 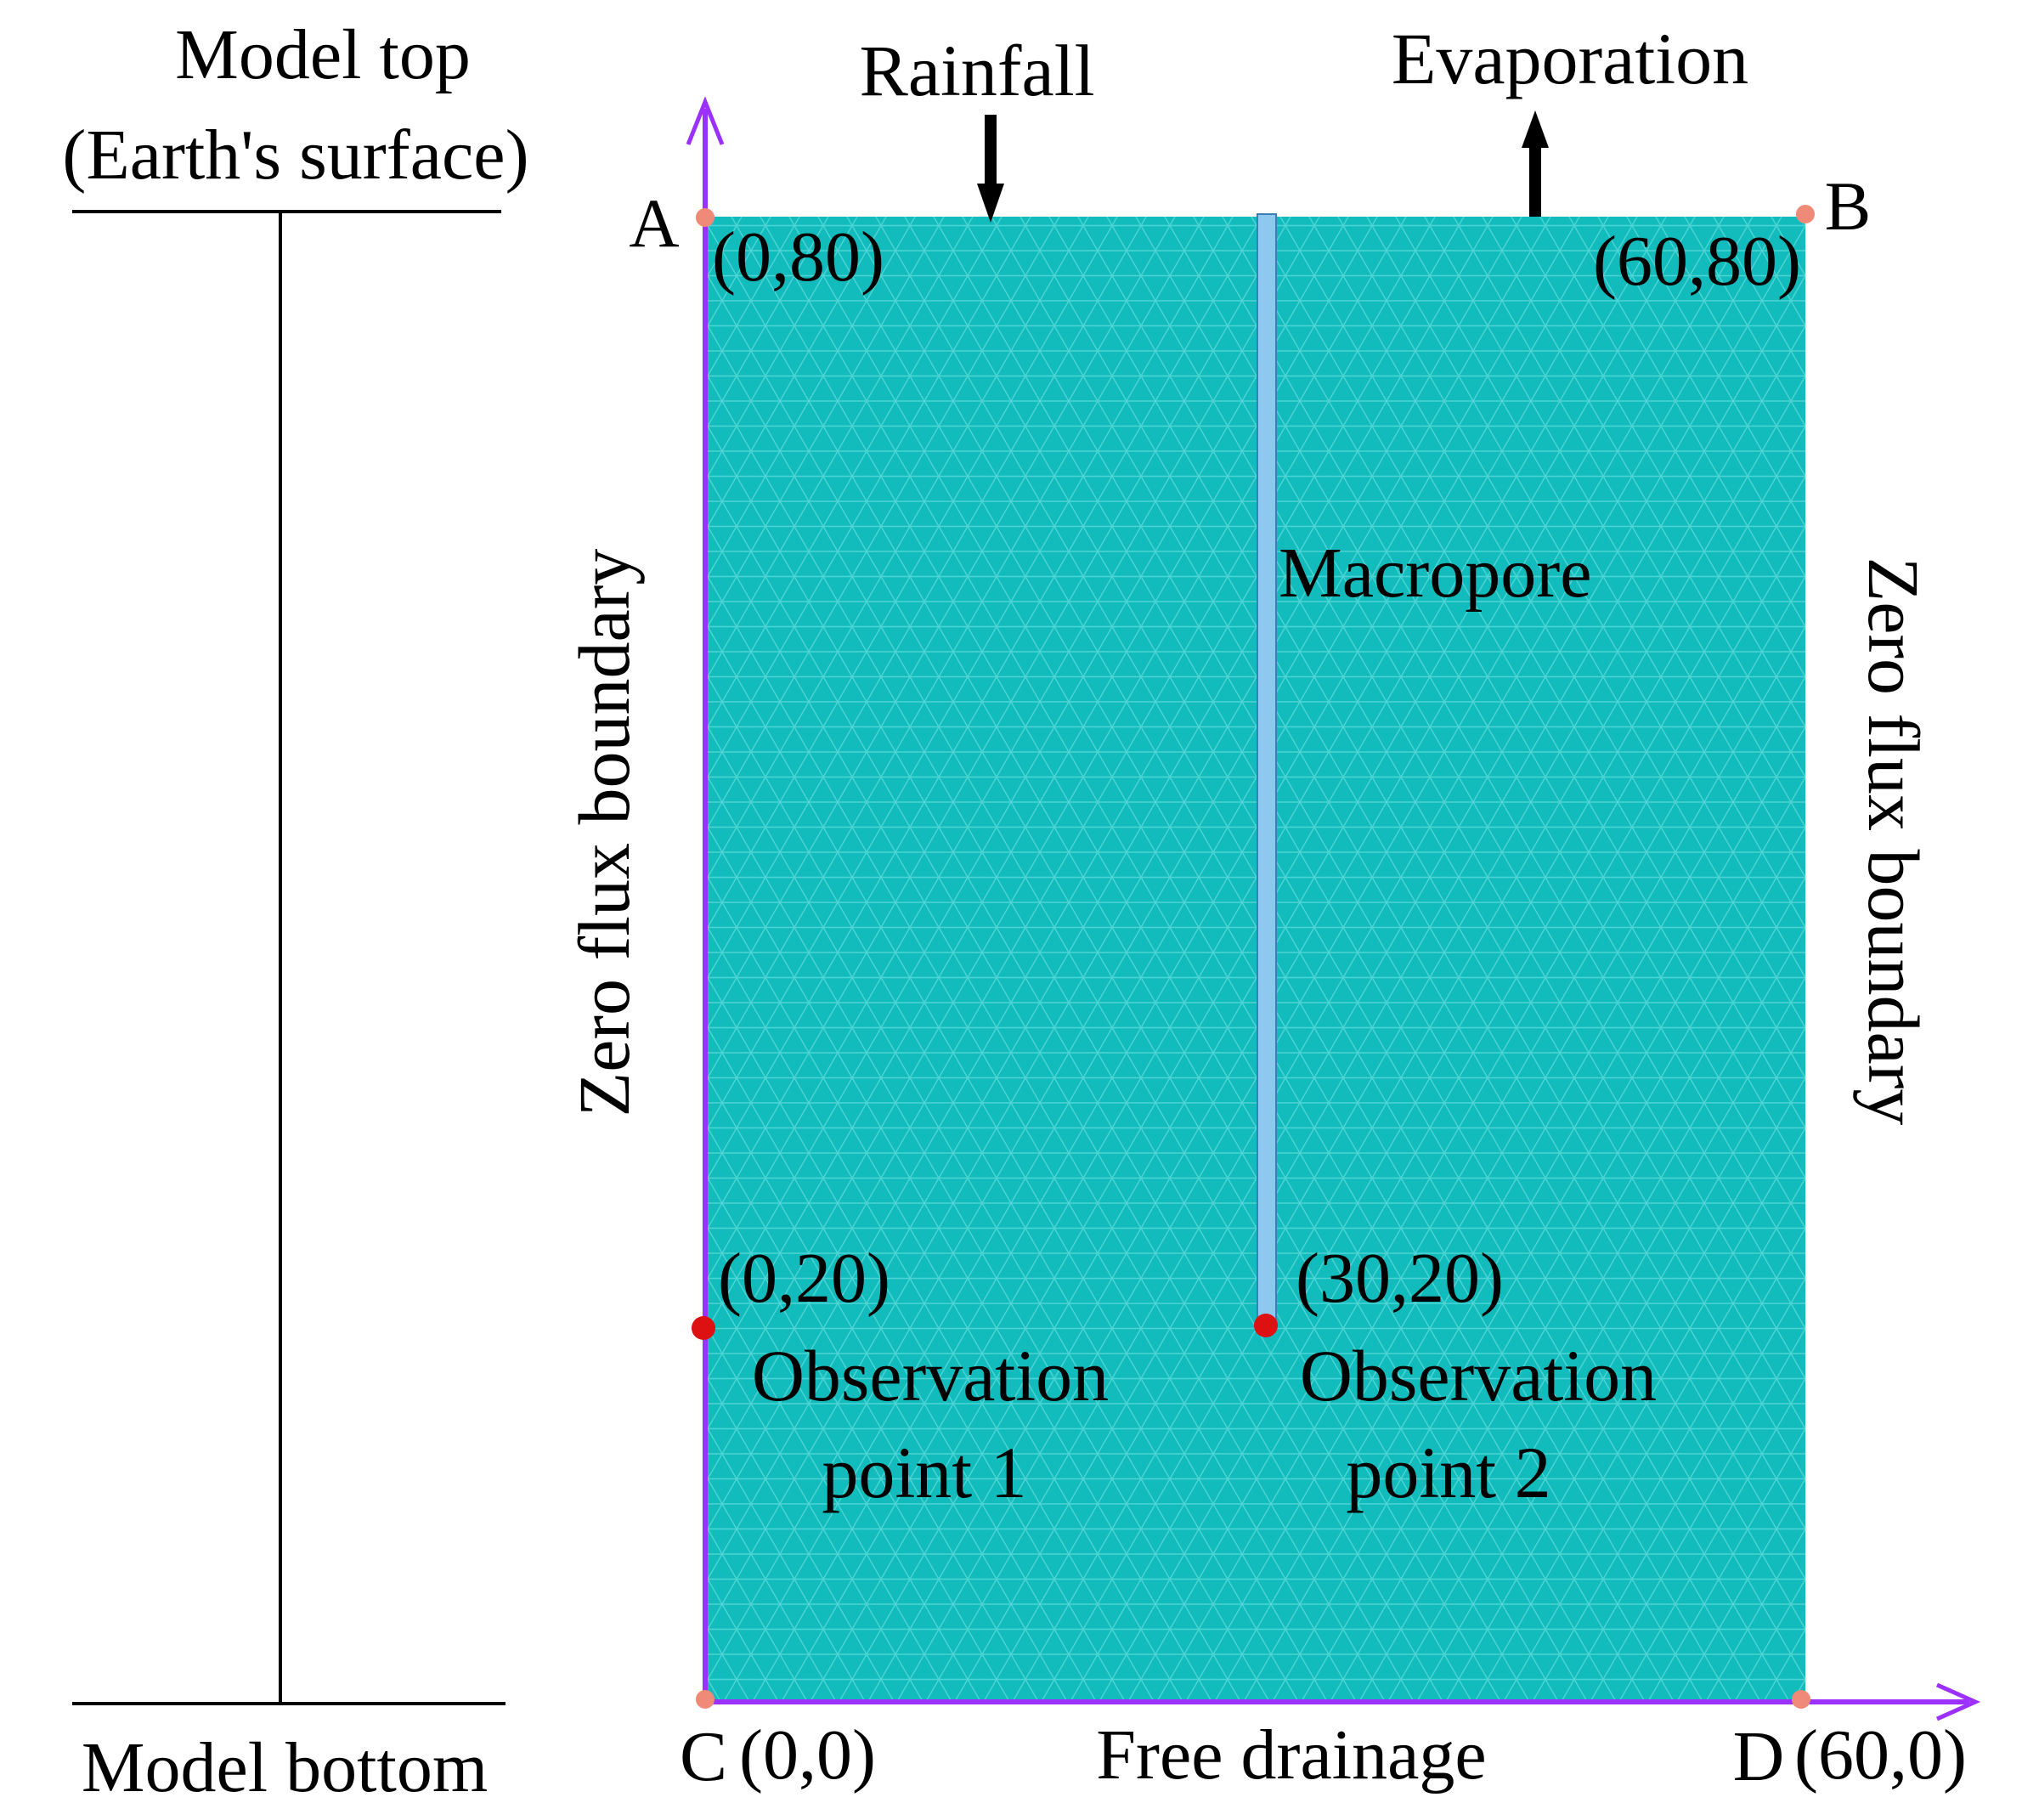 I want to click on rainfall-label: Rainfall, so click(x=976, y=70).